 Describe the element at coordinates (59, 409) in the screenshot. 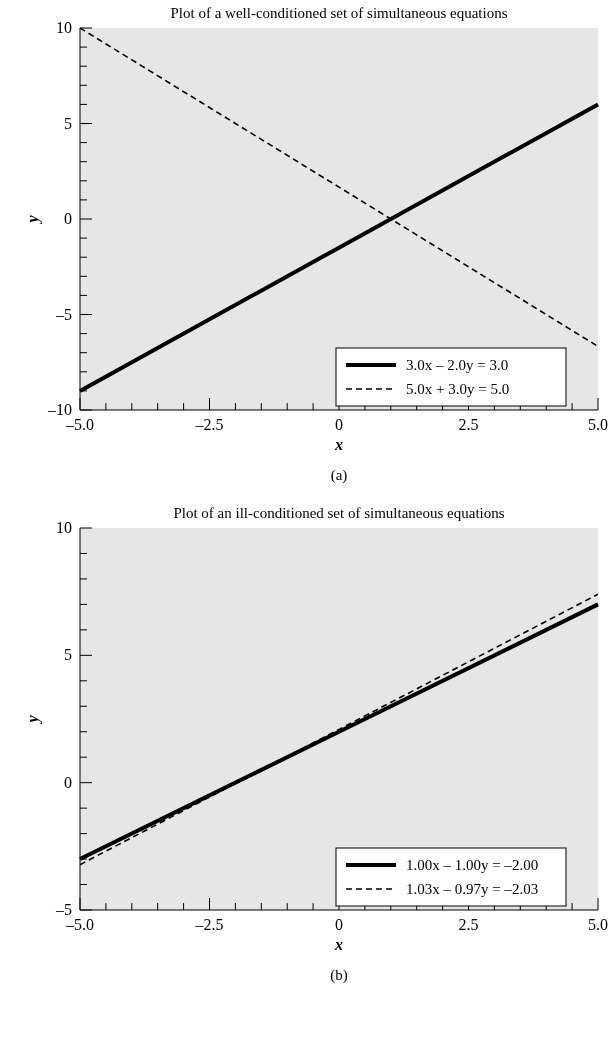

I see `y-tick-label: –10` at that location.